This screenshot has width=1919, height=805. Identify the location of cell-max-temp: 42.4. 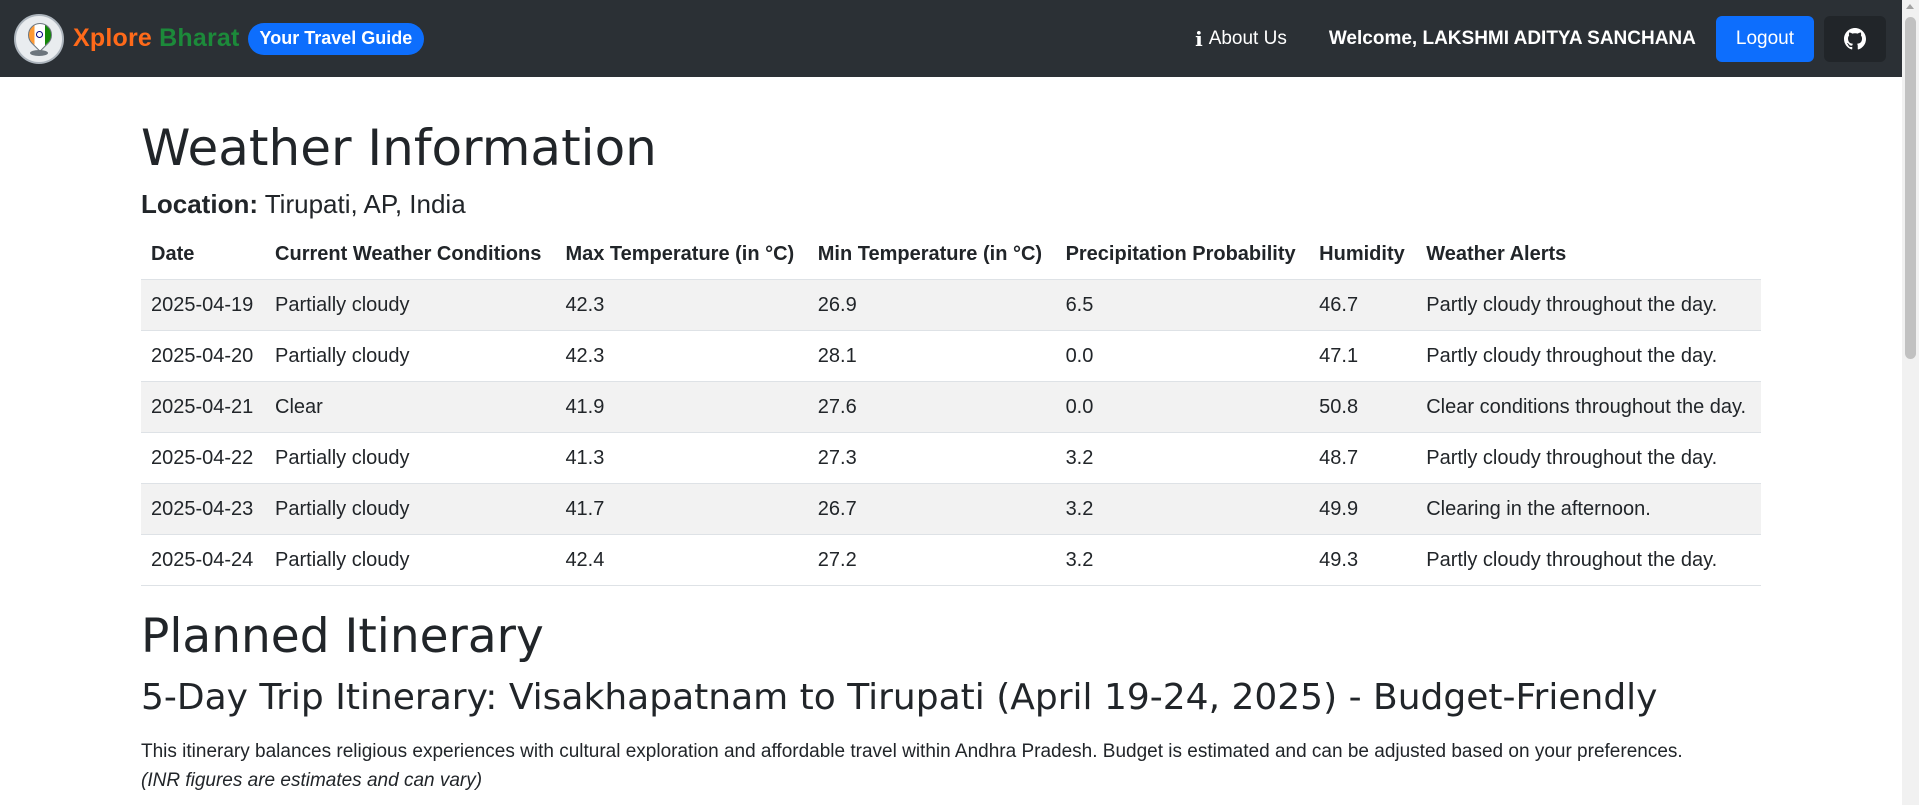
(681, 560).